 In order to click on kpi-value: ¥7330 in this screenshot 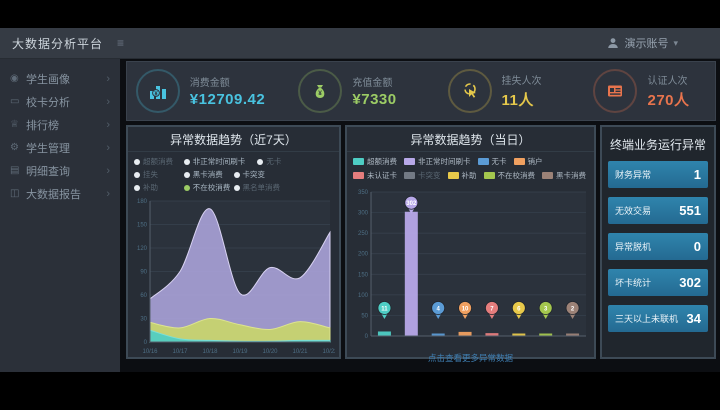, I will do `click(374, 99)`.